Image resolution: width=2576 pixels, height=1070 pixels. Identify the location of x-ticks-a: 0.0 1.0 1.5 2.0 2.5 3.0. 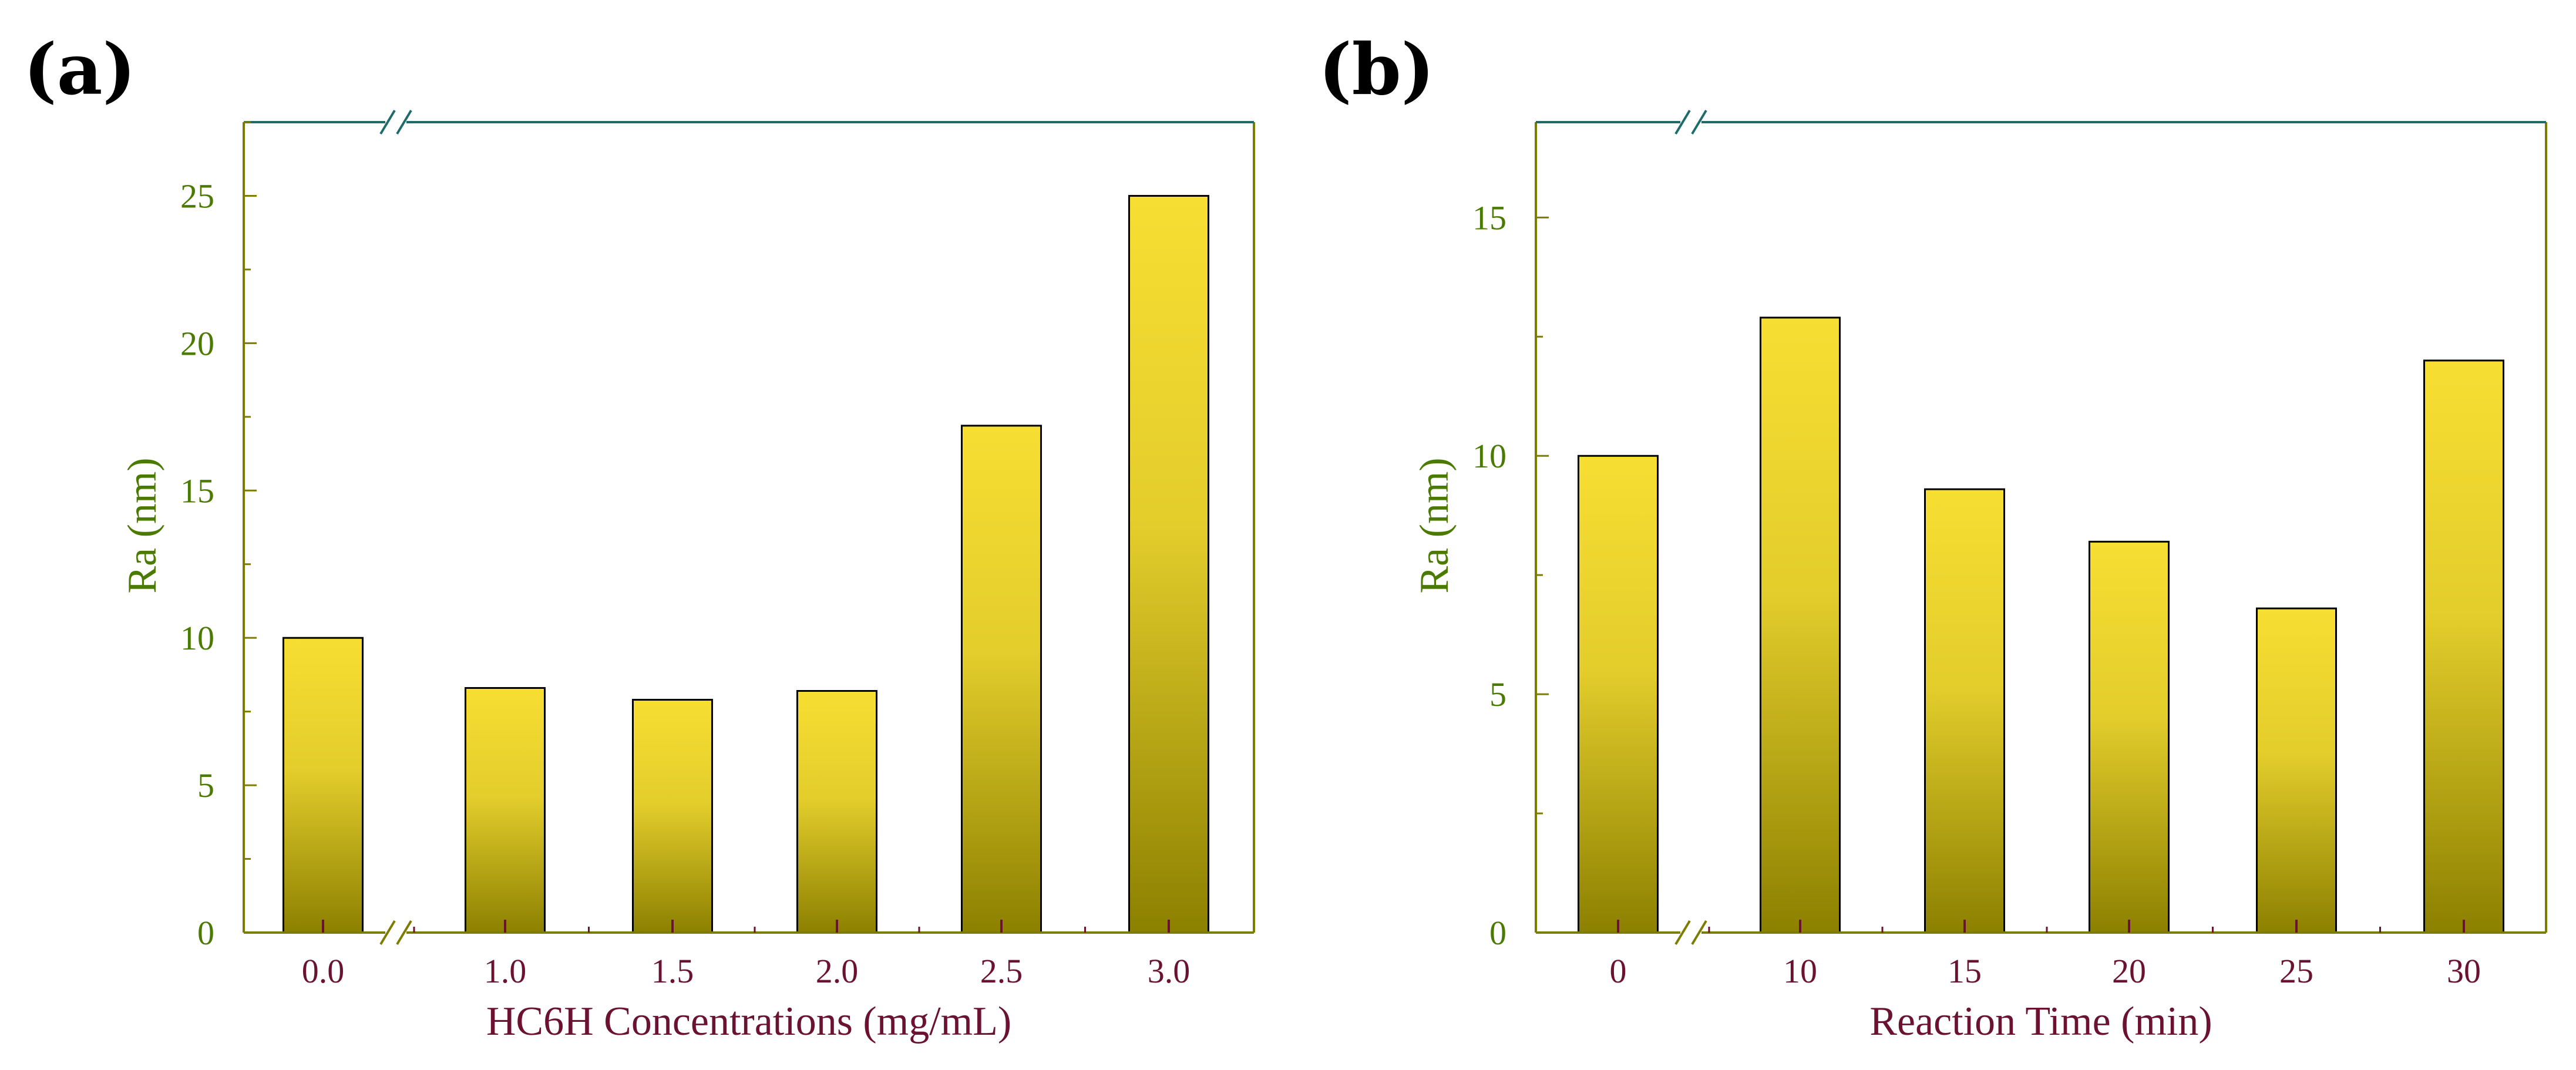
(746, 955).